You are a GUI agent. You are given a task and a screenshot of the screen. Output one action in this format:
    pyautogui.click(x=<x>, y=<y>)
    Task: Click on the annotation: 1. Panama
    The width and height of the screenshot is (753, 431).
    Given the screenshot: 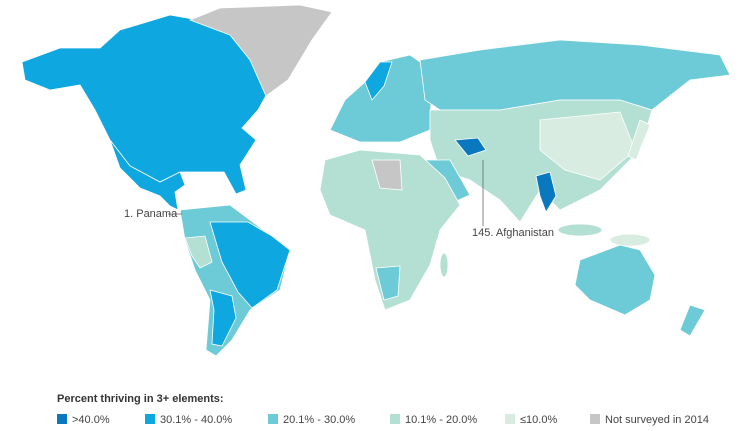 What is the action you would take?
    pyautogui.click(x=151, y=214)
    